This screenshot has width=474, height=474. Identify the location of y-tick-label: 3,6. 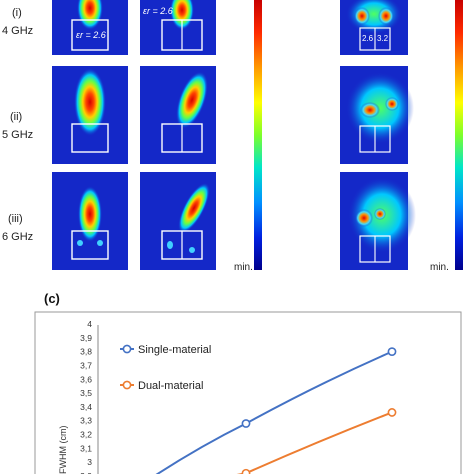
(86, 379).